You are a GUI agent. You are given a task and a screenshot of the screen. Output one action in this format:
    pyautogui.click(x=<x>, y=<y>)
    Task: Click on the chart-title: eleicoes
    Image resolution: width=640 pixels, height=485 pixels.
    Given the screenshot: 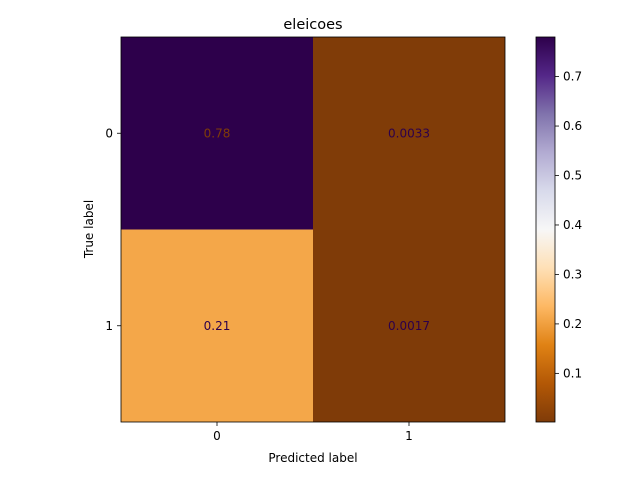 What is the action you would take?
    pyautogui.click(x=312, y=25)
    